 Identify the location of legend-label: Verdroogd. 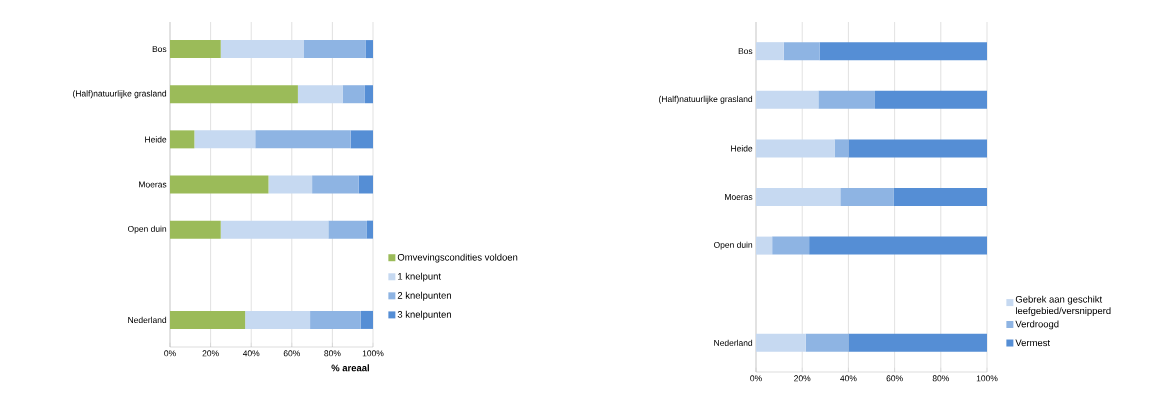
(1037, 325).